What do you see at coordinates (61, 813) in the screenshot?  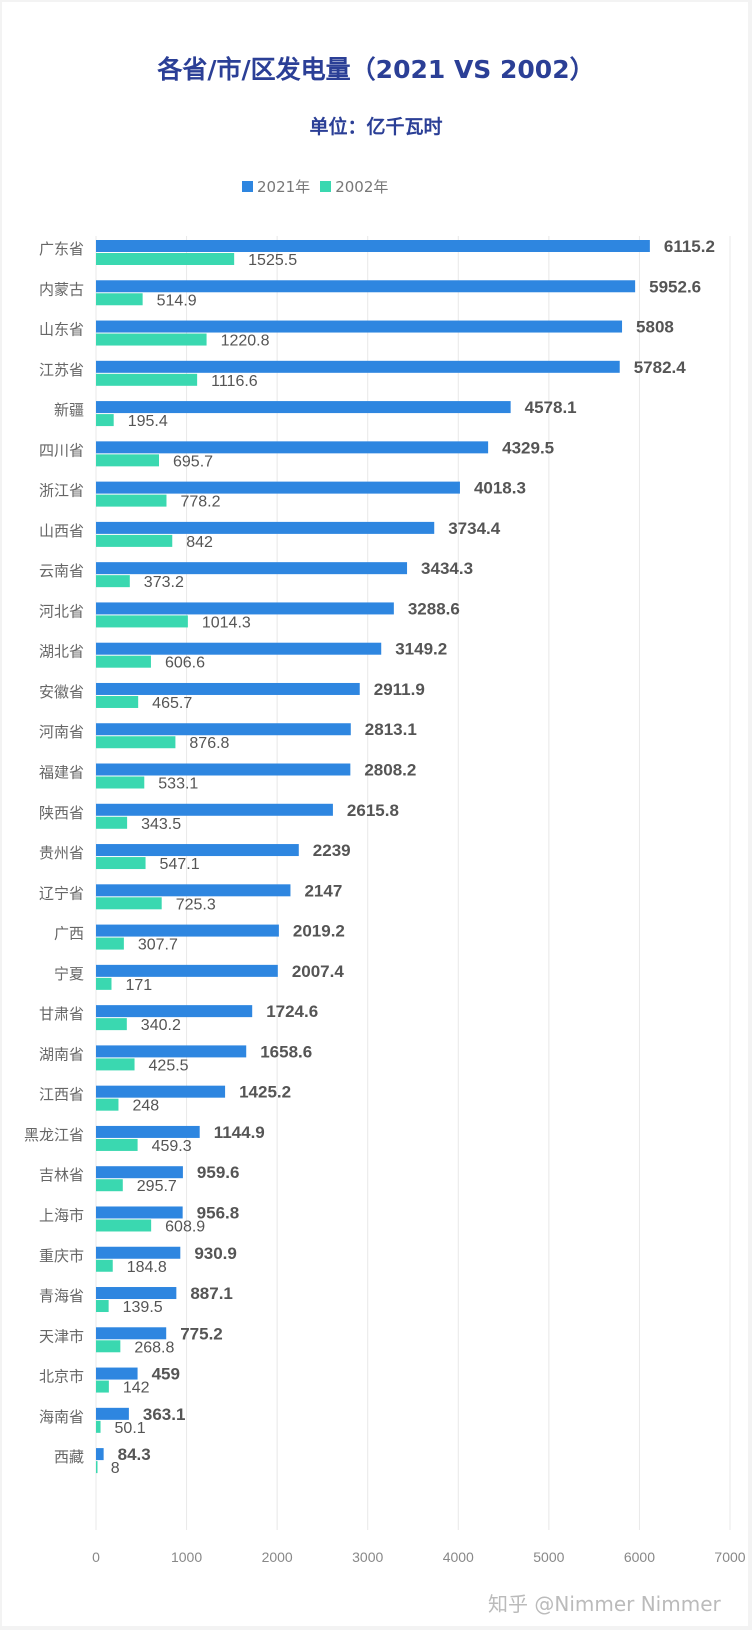 I see `category-label: 陕西省` at bounding box center [61, 813].